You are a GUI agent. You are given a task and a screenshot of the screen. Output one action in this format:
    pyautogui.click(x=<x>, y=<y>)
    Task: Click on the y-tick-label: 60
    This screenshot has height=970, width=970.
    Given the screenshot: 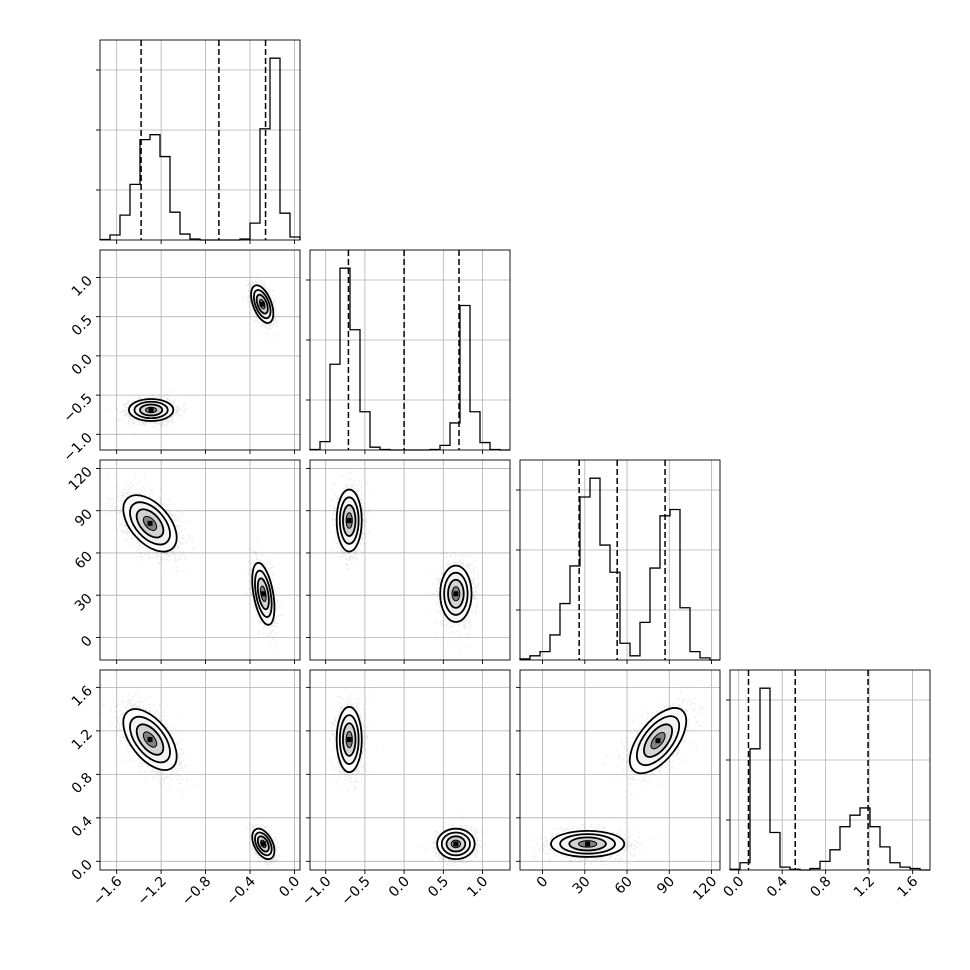 What is the action you would take?
    pyautogui.click(x=84, y=560)
    